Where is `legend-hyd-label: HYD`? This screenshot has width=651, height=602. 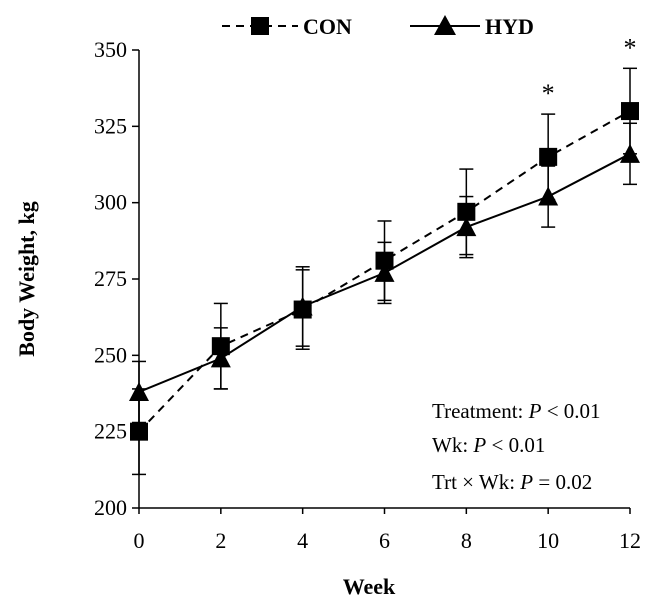 legend-hyd-label: HYD is located at coordinates (509, 26).